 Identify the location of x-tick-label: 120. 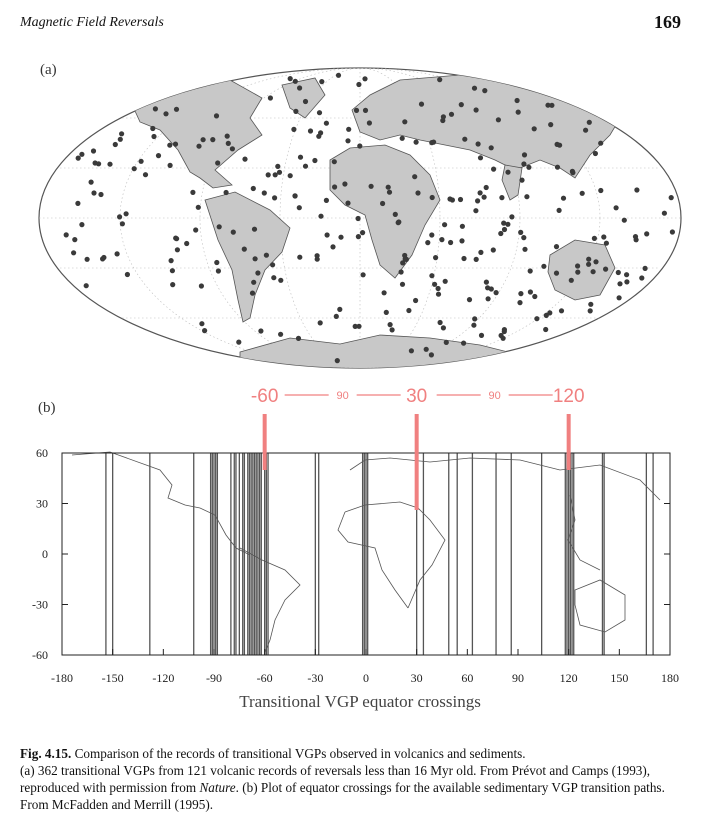
(569, 678).